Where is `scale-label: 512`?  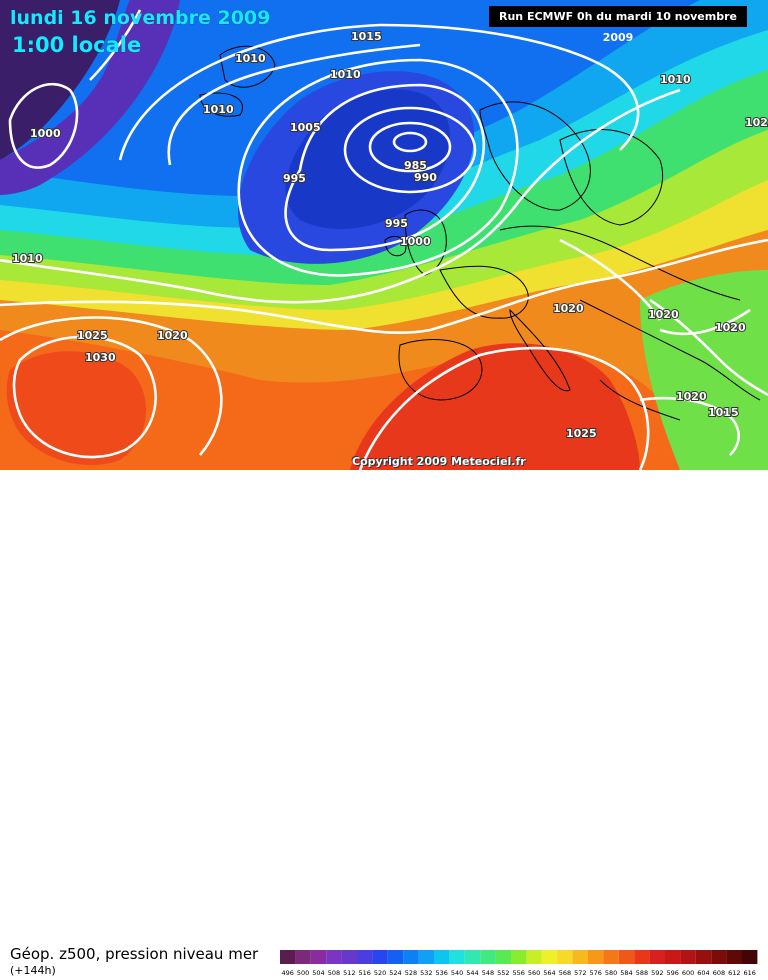
scale-label: 512 is located at coordinates (349, 973).